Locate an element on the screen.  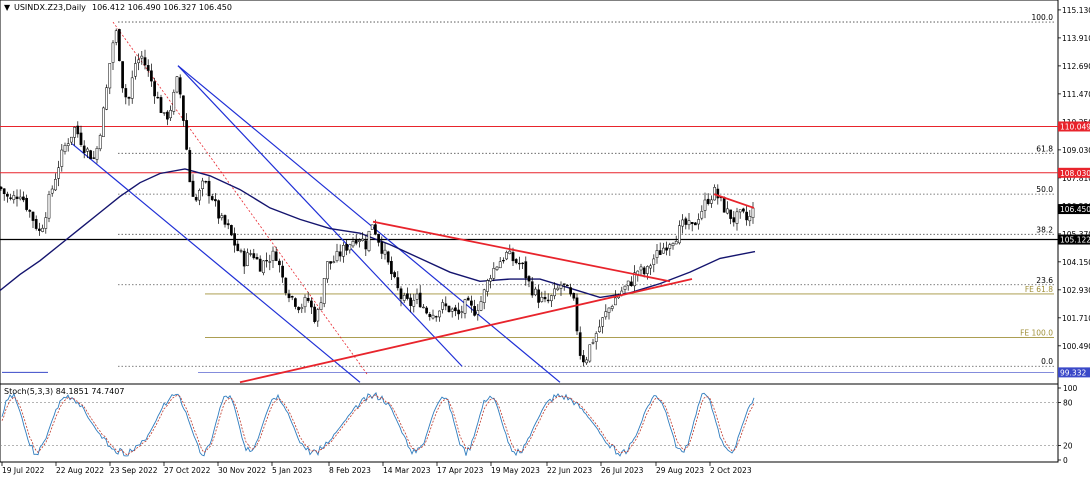
fib-label-3: 38.2 is located at coordinates (1044, 229).